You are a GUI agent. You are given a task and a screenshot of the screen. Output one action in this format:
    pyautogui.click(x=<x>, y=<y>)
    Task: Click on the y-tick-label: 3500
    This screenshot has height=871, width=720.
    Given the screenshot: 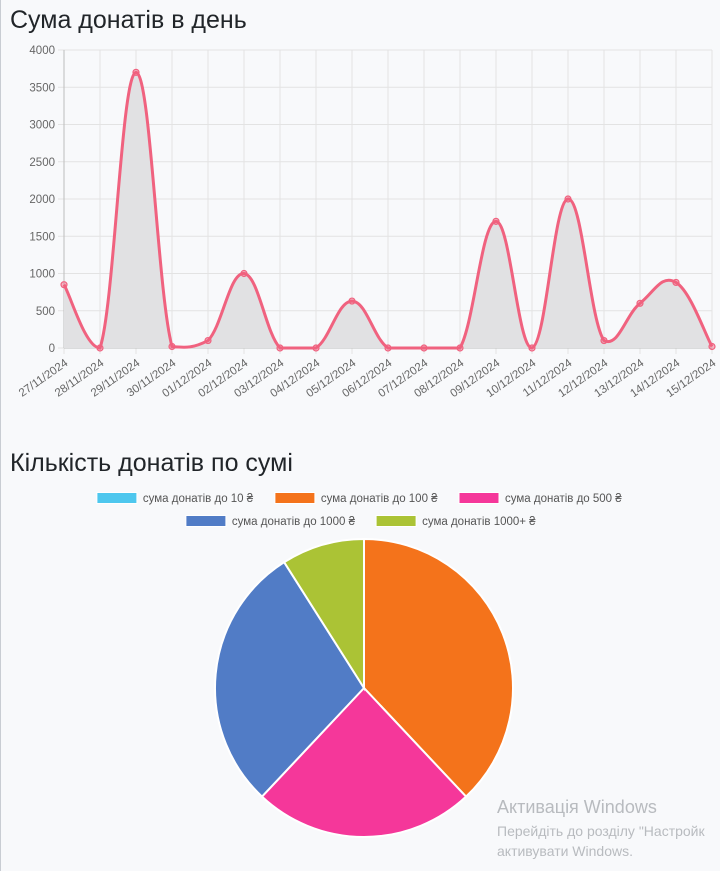 What is the action you would take?
    pyautogui.click(x=42, y=88)
    